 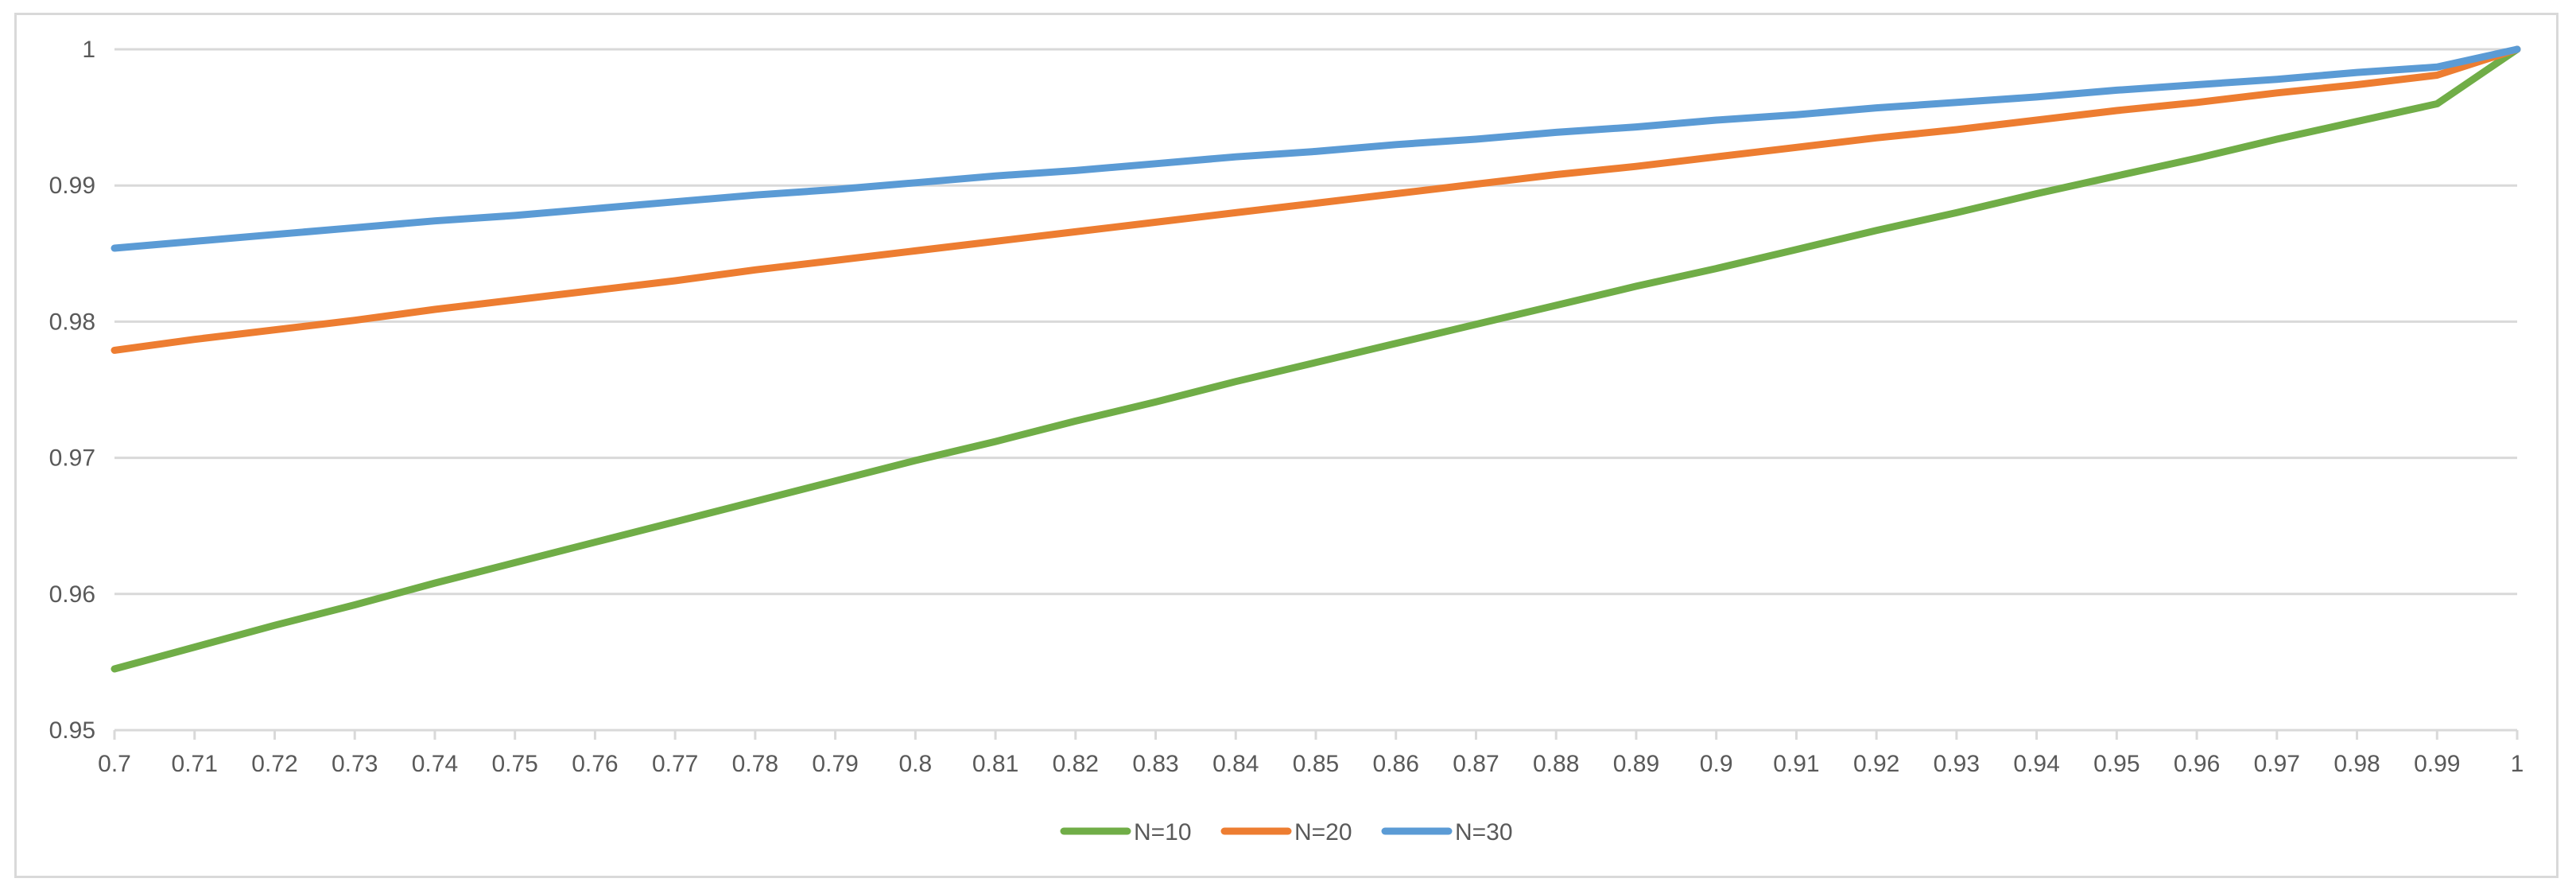 What do you see at coordinates (1155, 764) in the screenshot?
I see `x-tick-label: 0.83` at bounding box center [1155, 764].